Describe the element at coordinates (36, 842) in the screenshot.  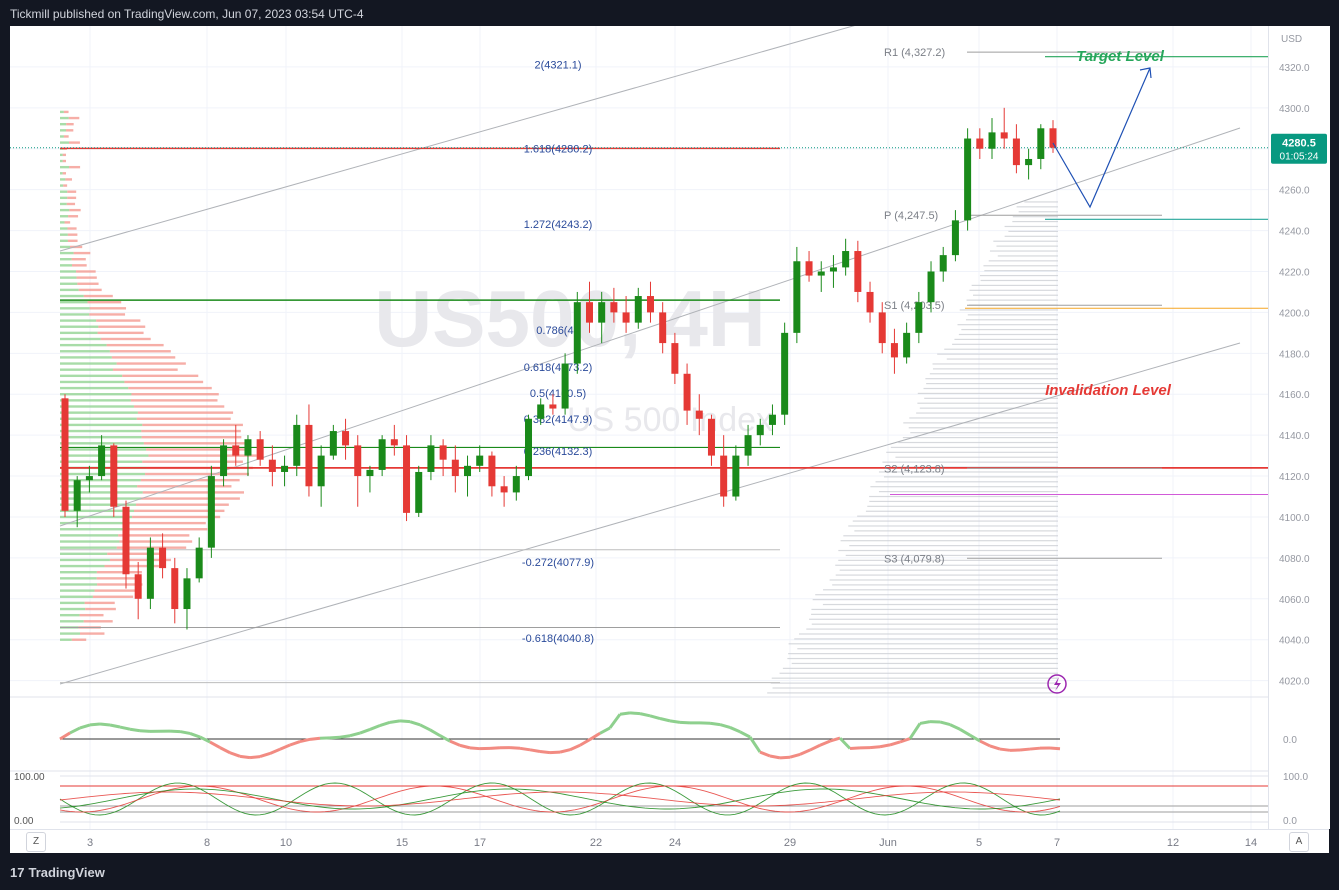
I see `zoom-button: Z` at that location.